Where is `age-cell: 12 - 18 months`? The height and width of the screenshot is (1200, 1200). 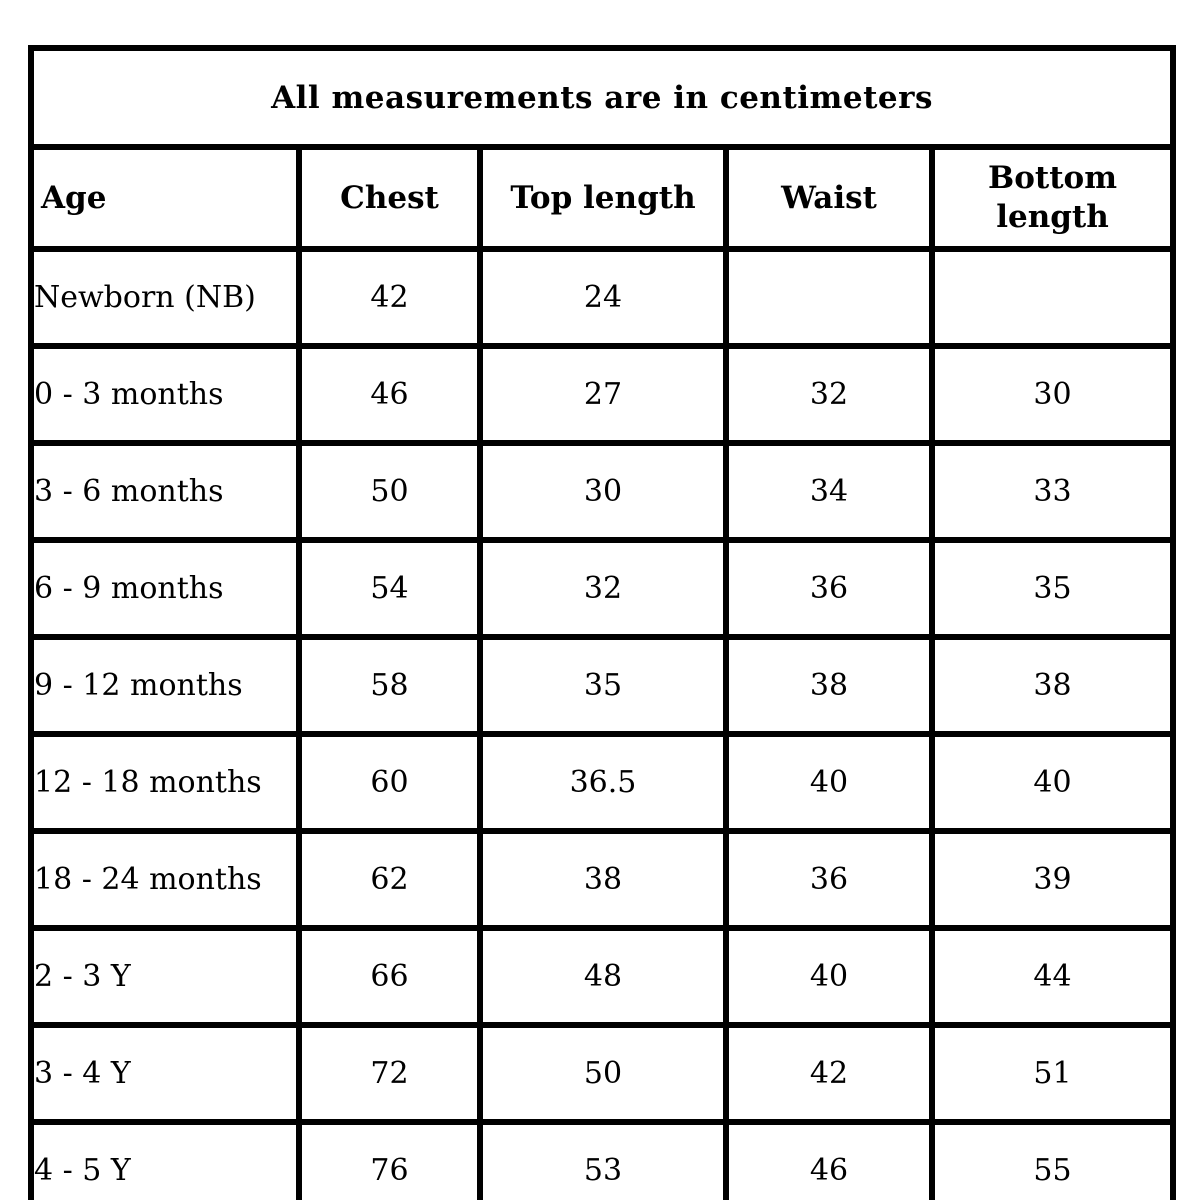 age-cell: 12 - 18 months is located at coordinates (165, 782).